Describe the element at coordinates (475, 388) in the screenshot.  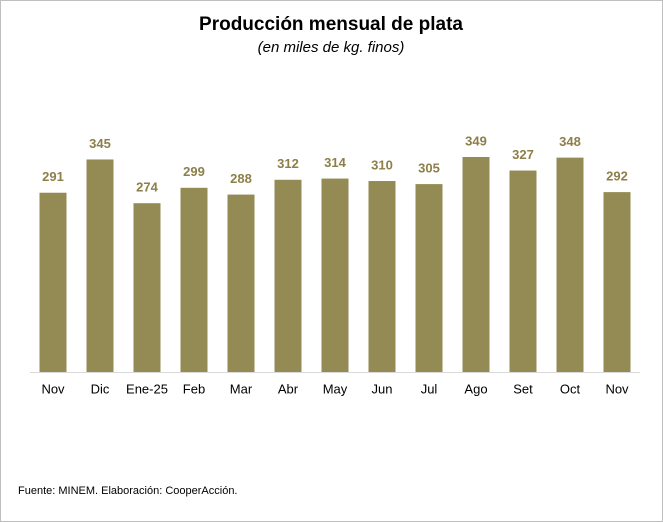
I see `x-tick-label: Ago` at that location.